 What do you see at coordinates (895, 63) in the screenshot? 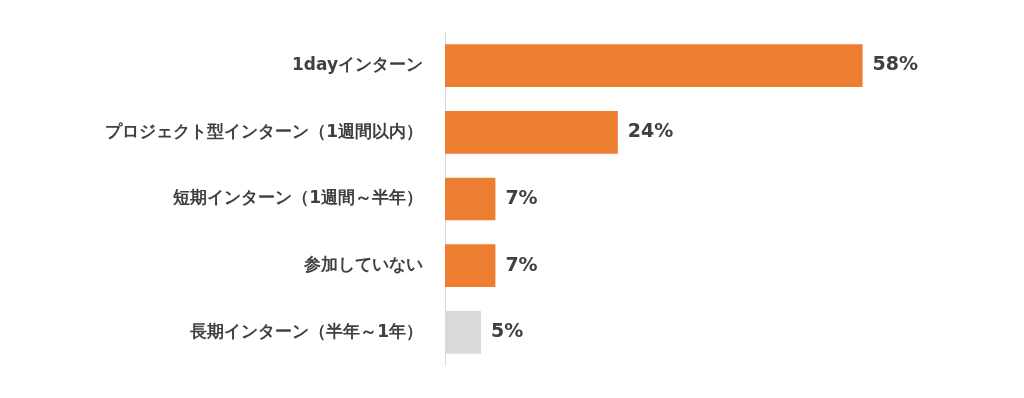
I see `data-label: 58%` at bounding box center [895, 63].